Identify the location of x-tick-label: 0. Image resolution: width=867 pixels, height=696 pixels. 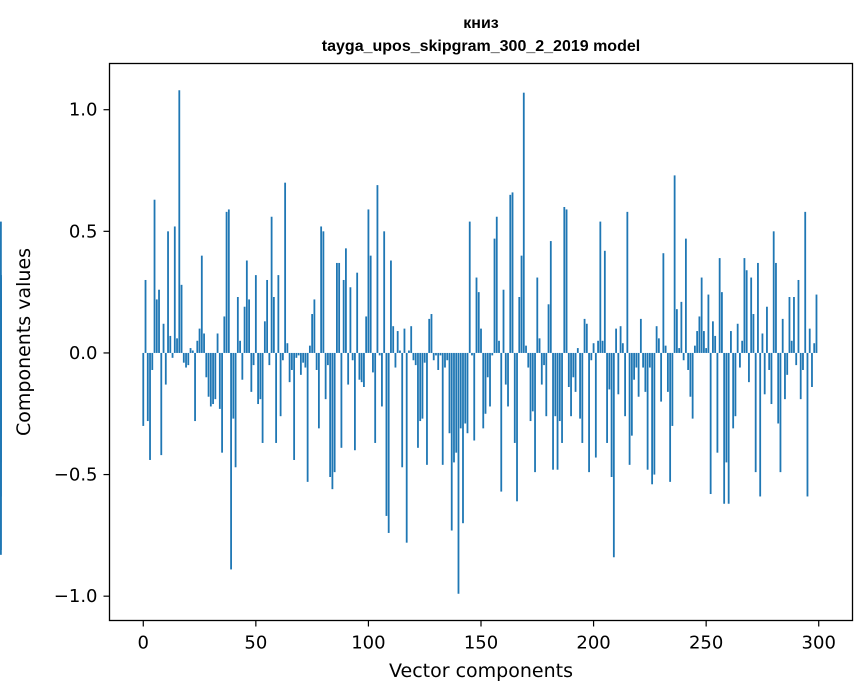
(143, 643).